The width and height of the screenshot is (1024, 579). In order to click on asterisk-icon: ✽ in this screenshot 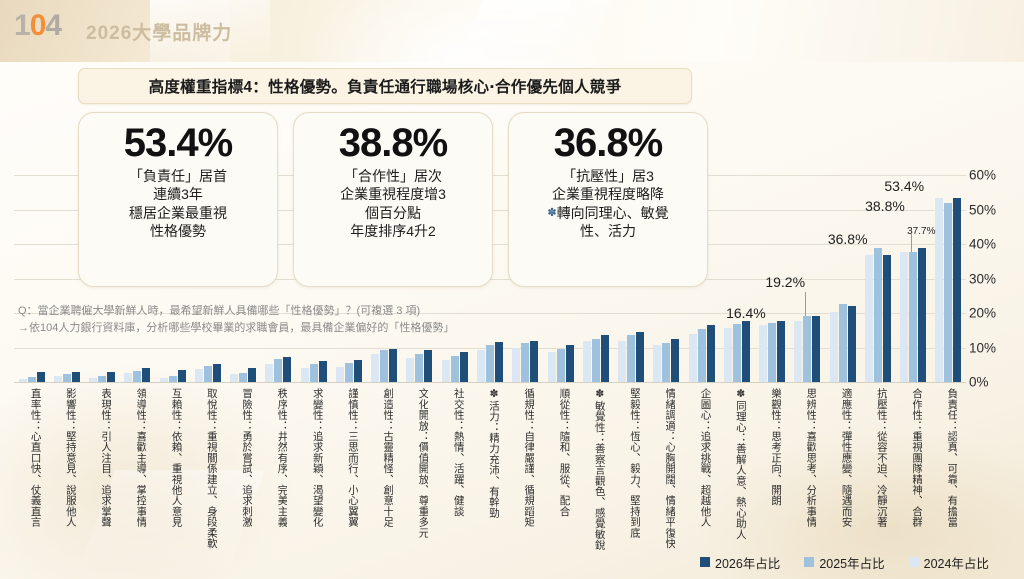, I will do `click(552, 212)`.